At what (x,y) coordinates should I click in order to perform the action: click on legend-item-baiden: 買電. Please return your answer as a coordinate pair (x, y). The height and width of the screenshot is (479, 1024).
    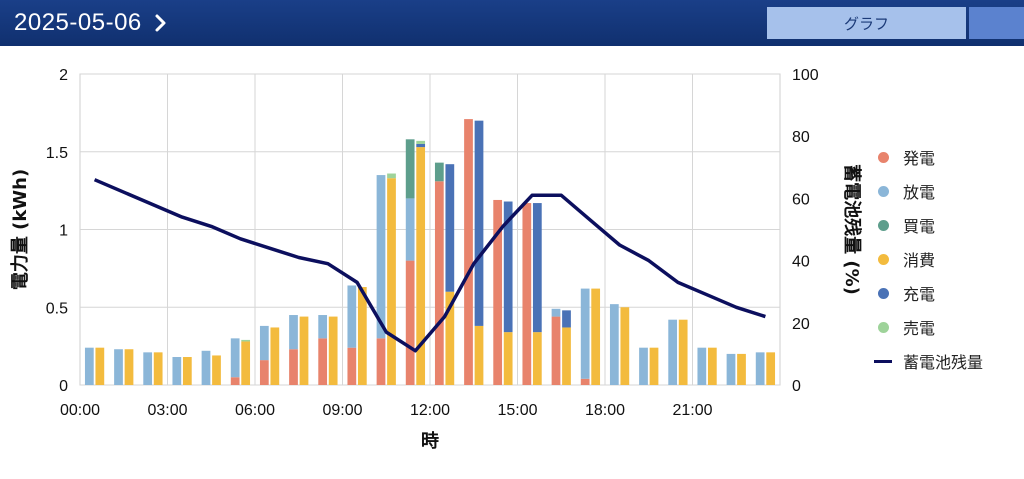
    Looking at the image, I should click on (928, 225).